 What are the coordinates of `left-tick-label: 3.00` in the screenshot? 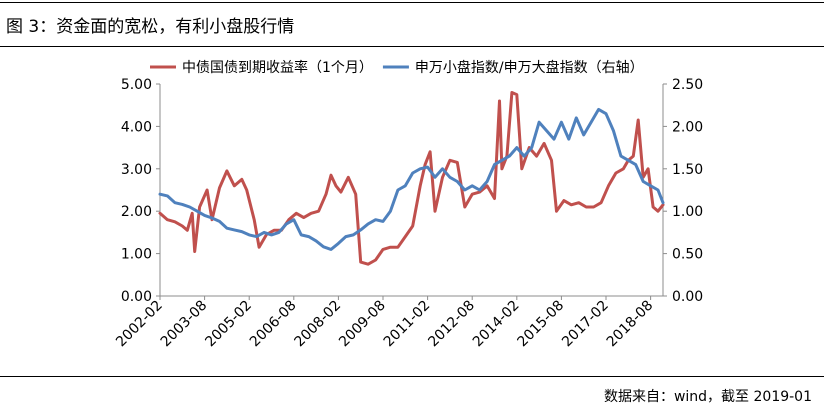 It's located at (136, 170).